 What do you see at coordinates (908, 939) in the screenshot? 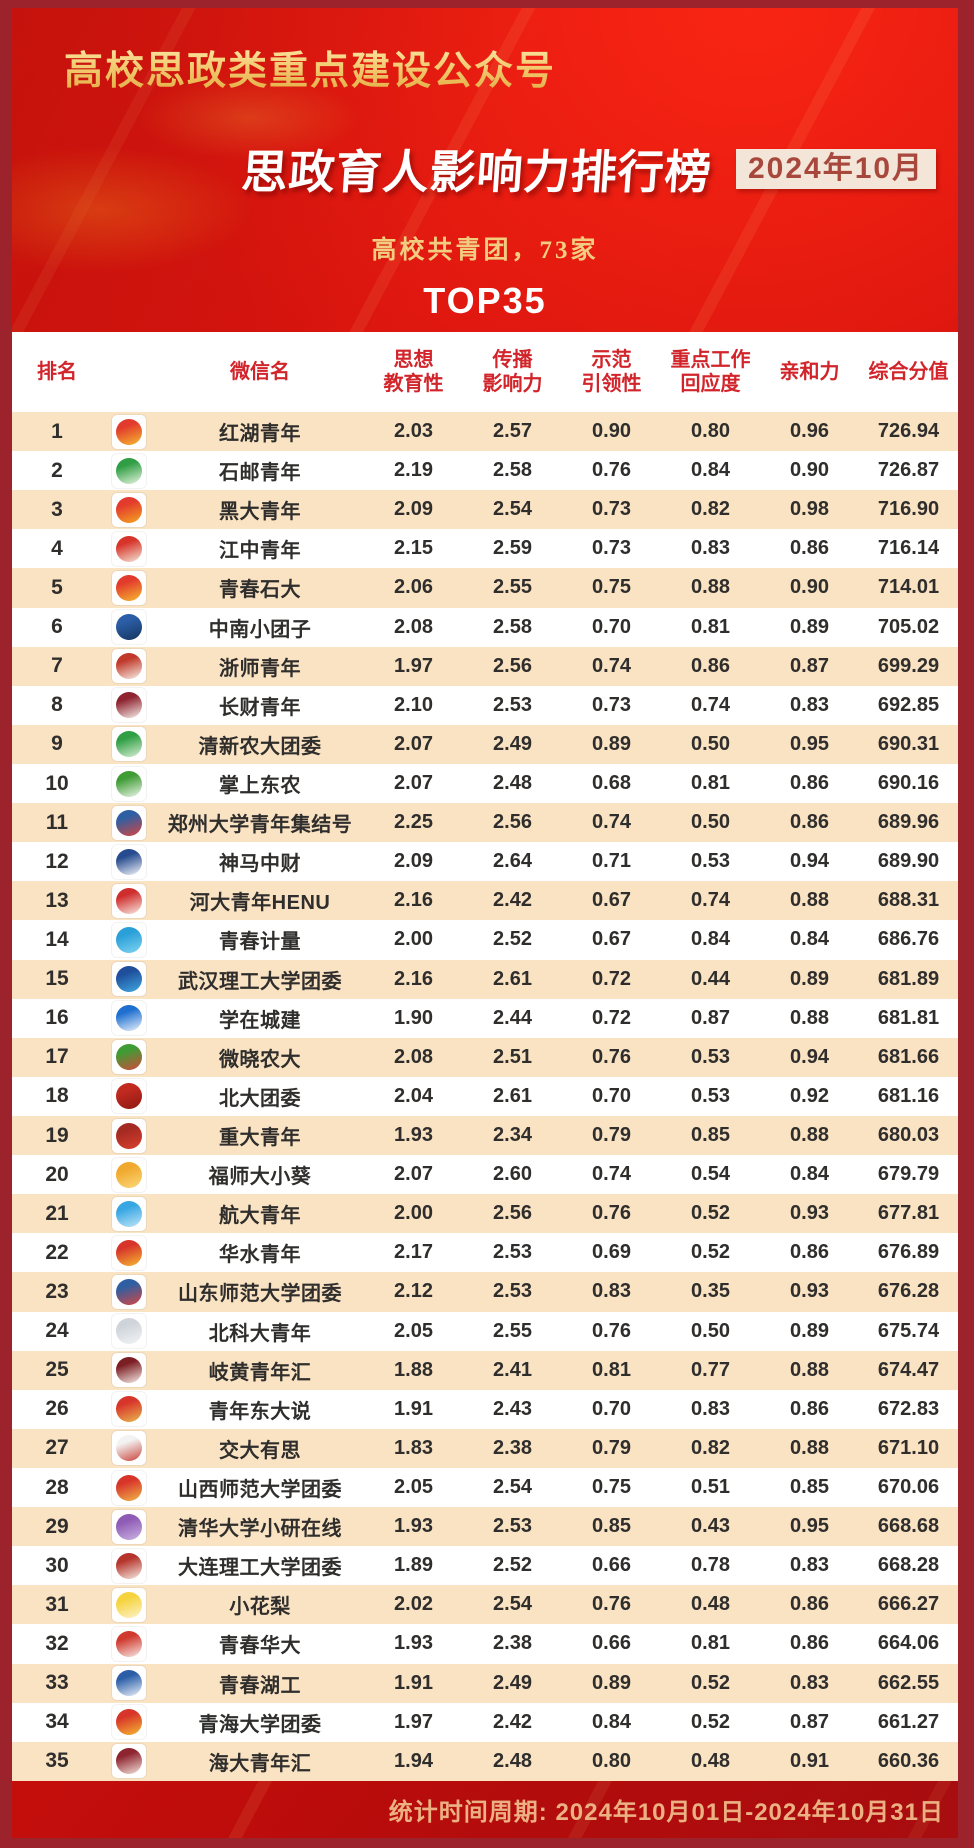
I see `total-score-cell: 686.76` at bounding box center [908, 939].